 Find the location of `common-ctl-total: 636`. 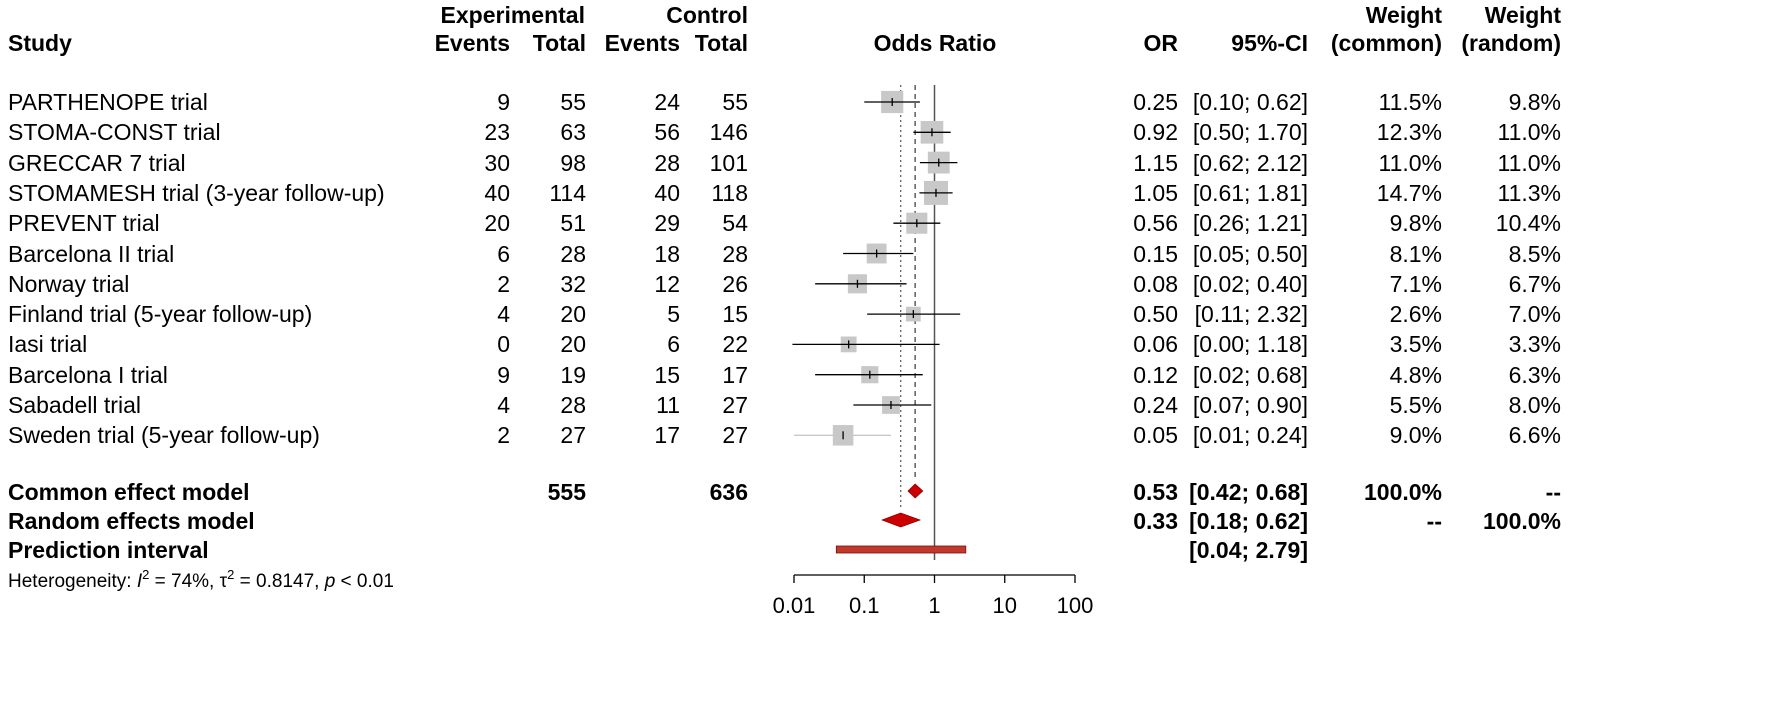

common-ctl-total: 636 is located at coordinates (728, 492).